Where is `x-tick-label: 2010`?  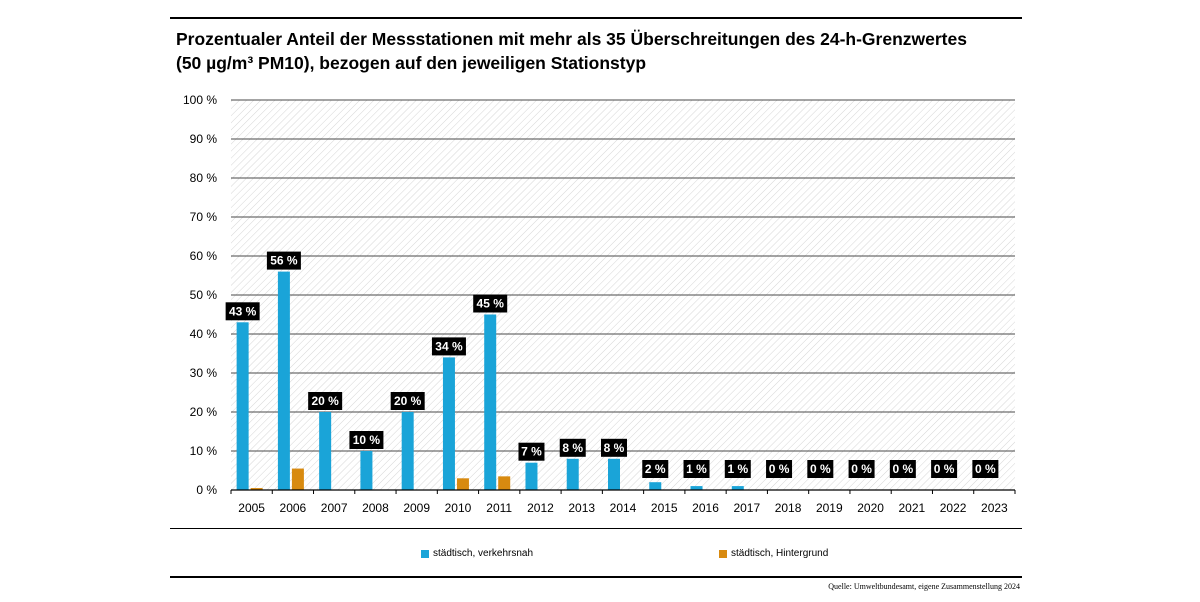
x-tick-label: 2010 is located at coordinates (458, 508).